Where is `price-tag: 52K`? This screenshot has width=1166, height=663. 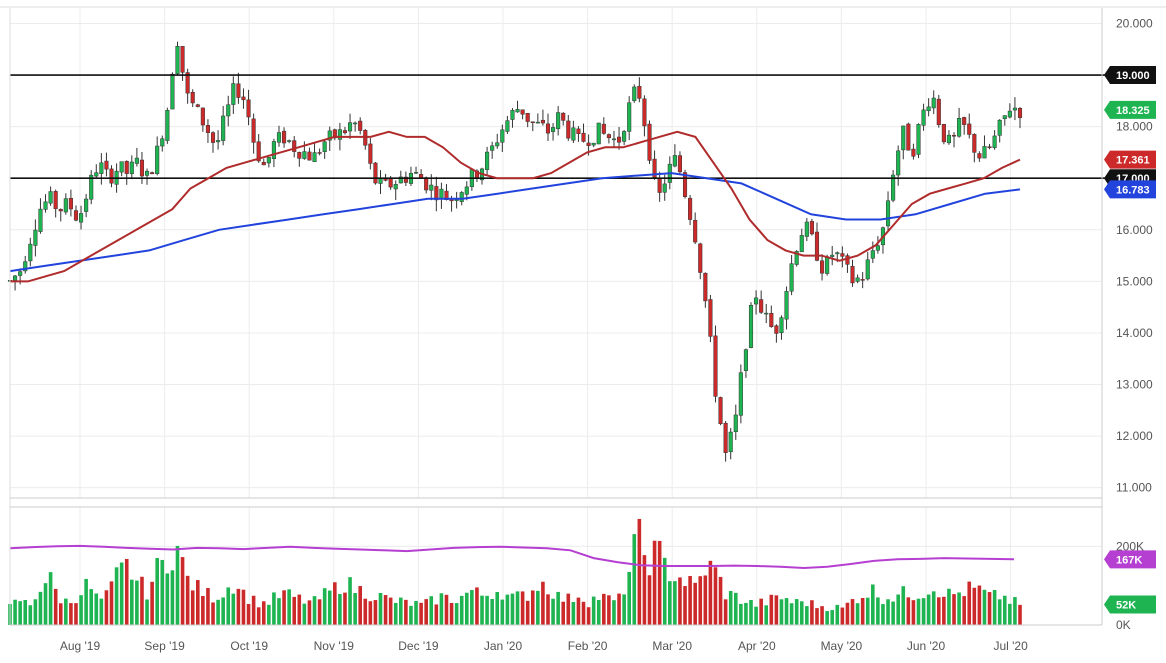 price-tag: 52K is located at coordinates (1130, 604).